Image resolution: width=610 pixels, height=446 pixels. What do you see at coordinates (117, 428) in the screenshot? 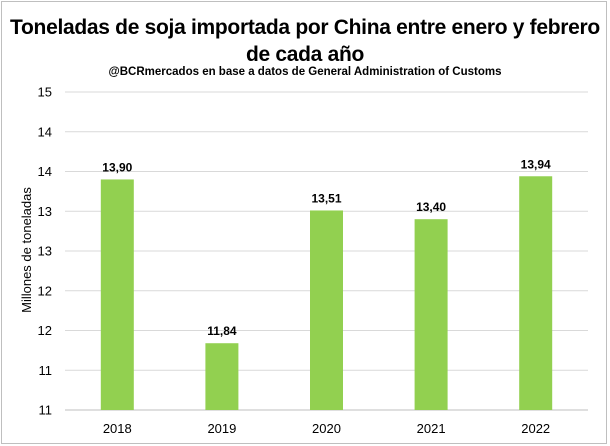
I see `x-tick-label: 2018` at bounding box center [117, 428].